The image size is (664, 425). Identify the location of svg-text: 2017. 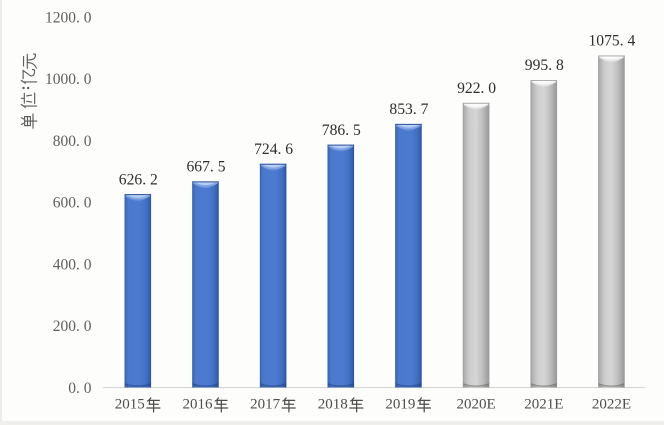
(265, 405).